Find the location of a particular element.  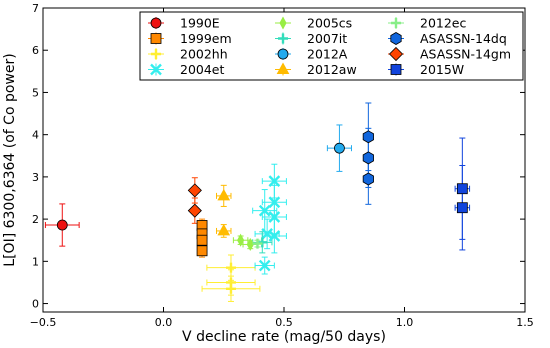

legend-label-2012aw: 2012aw is located at coordinates (332, 69).